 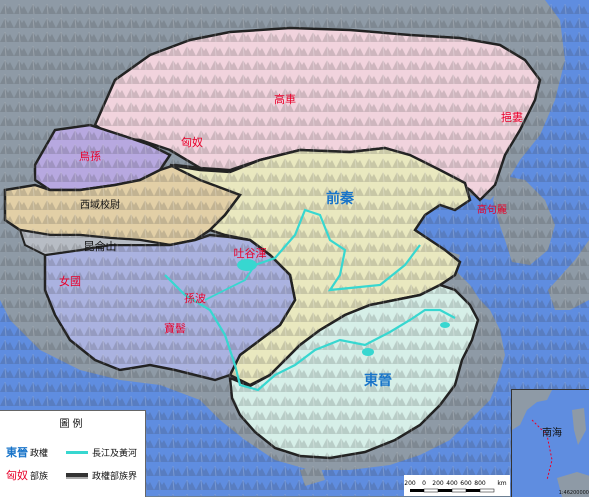 What do you see at coordinates (70, 281) in the screenshot?
I see `label-nuguo: 女國` at bounding box center [70, 281].